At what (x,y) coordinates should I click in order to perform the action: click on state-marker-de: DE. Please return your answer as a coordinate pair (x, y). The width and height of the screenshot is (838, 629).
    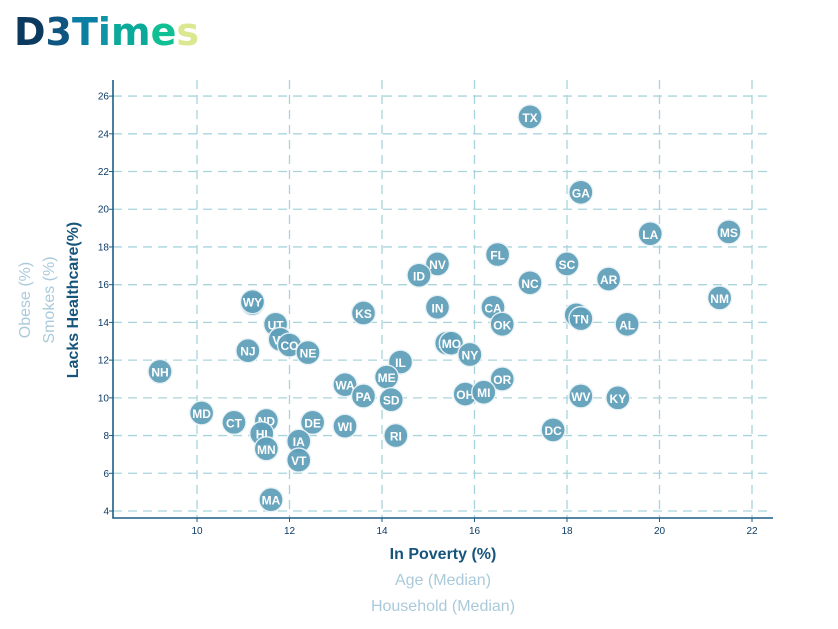
    Looking at the image, I should click on (312, 422).